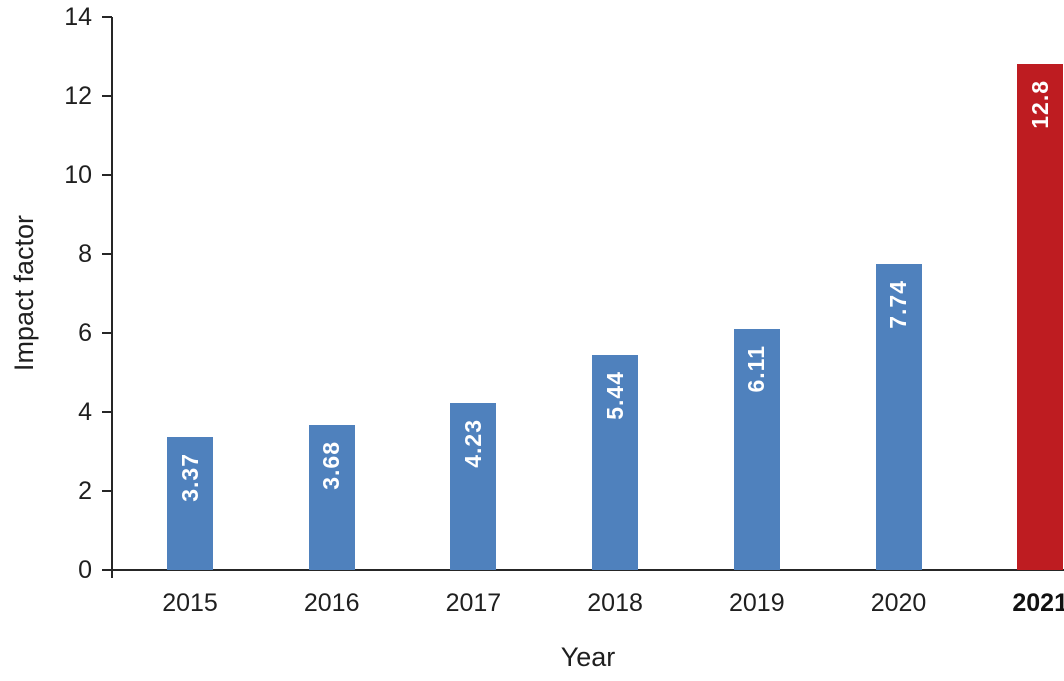 This screenshot has width=1064, height=681. Describe the element at coordinates (614, 395) in the screenshot. I see `bar-value-label: 5.44` at that location.